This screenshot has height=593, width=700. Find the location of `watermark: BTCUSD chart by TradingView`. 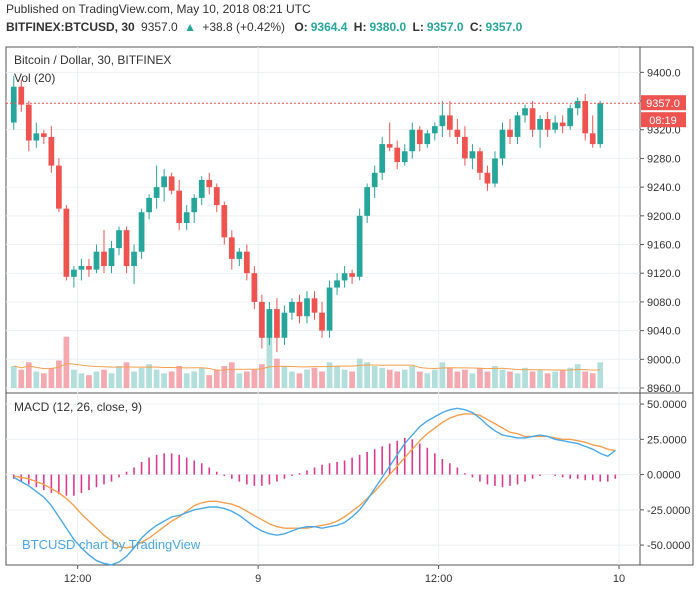

watermark: BTCUSD chart by TradingView is located at coordinates (111, 544).